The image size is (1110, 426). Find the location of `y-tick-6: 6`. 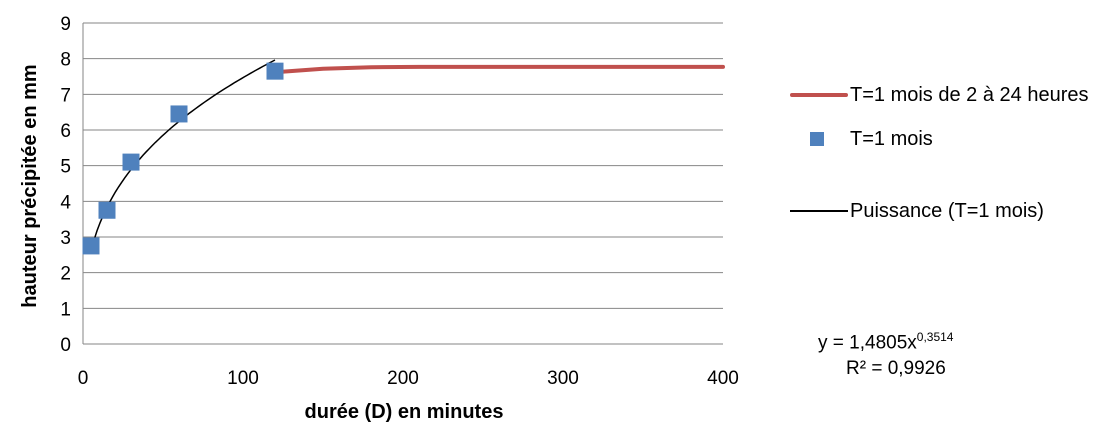

y-tick-6: 6 is located at coordinates (65, 131).